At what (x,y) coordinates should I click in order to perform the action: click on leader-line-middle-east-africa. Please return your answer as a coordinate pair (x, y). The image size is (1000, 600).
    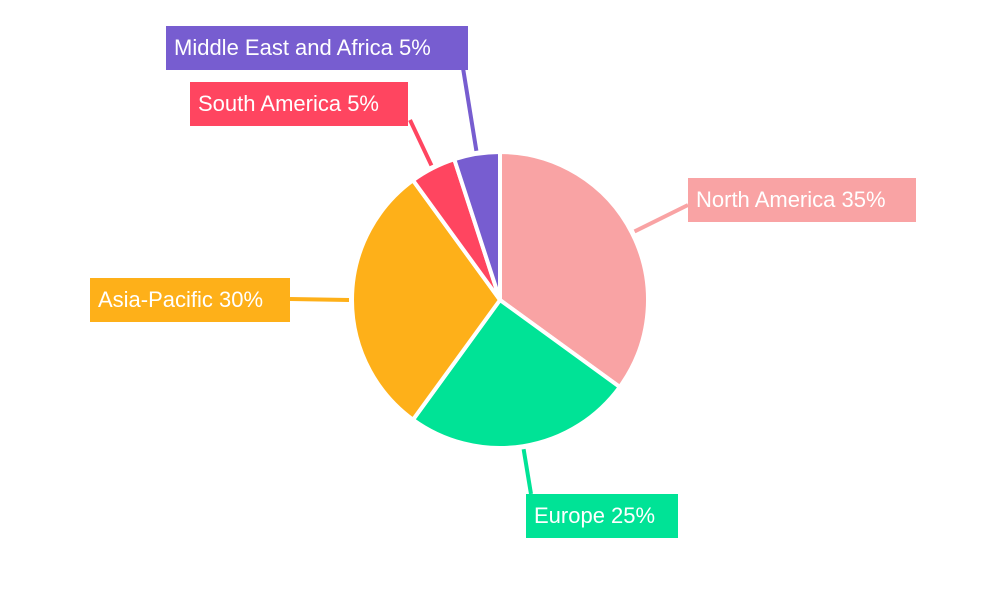
    Looking at the image, I should click on (470, 109).